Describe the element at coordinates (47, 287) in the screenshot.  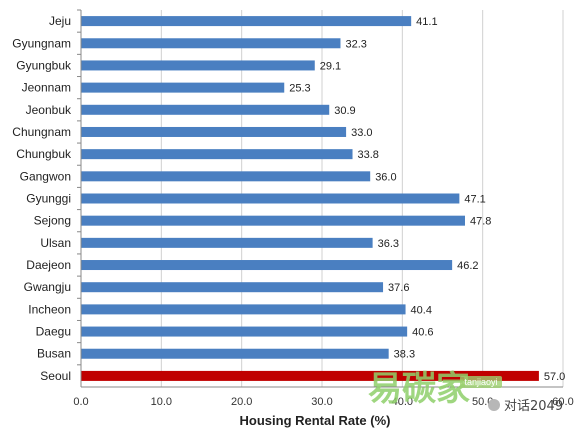
I see `category-label-gwangju: Gwangju` at that location.